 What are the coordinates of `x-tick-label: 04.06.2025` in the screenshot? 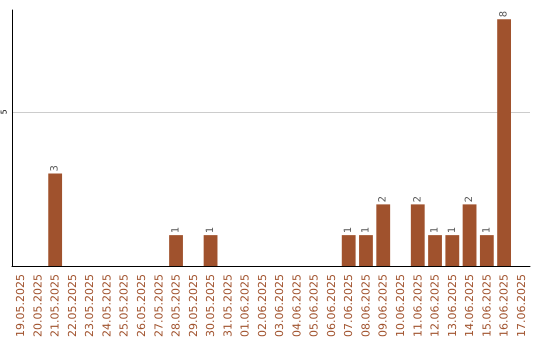 It's located at (297, 306).